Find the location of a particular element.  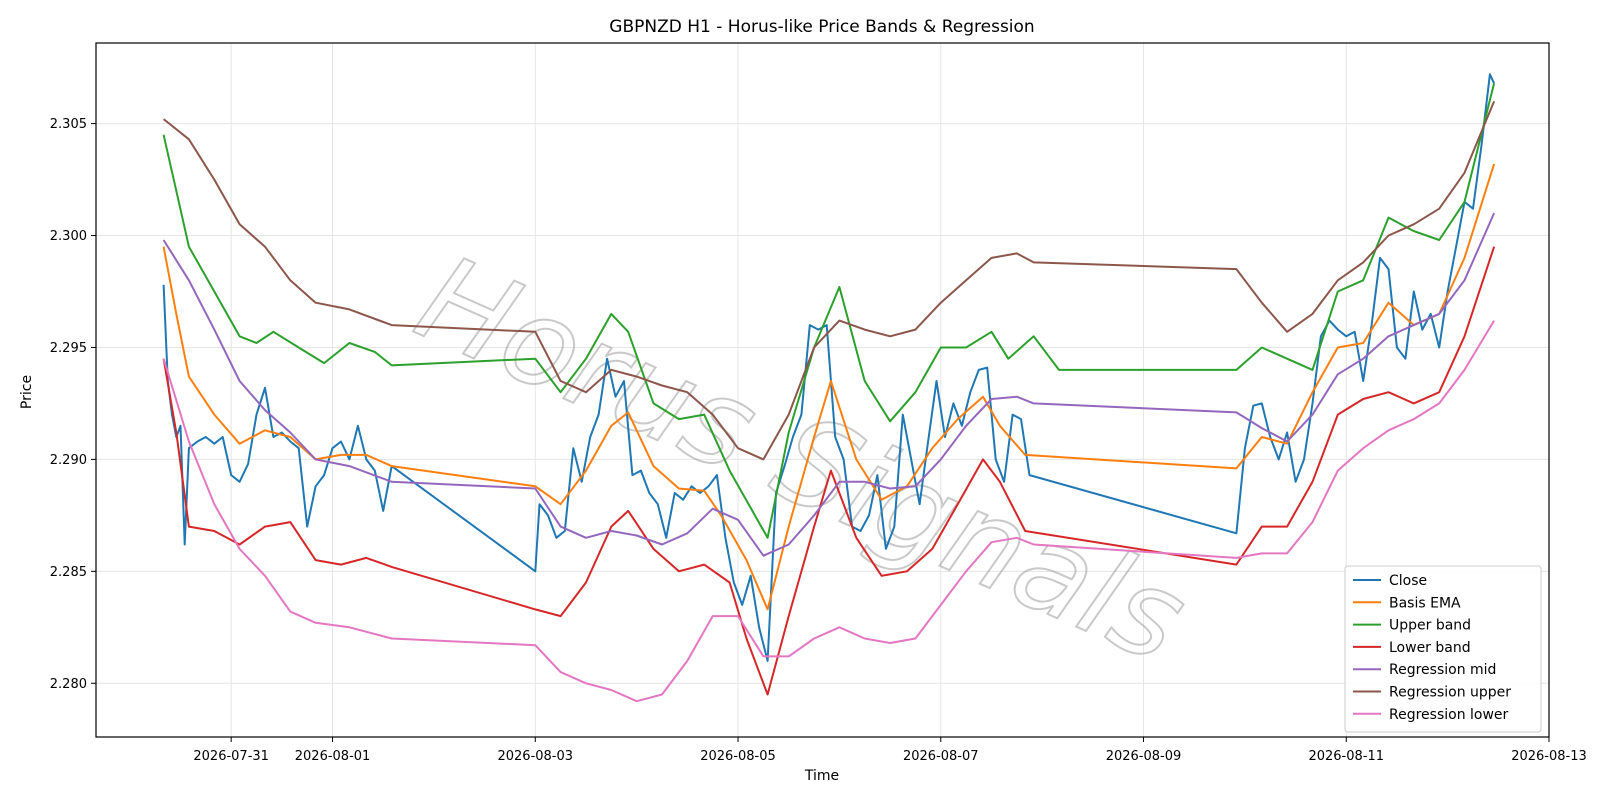

x-tick-label: 2026-08-05 is located at coordinates (738, 756).